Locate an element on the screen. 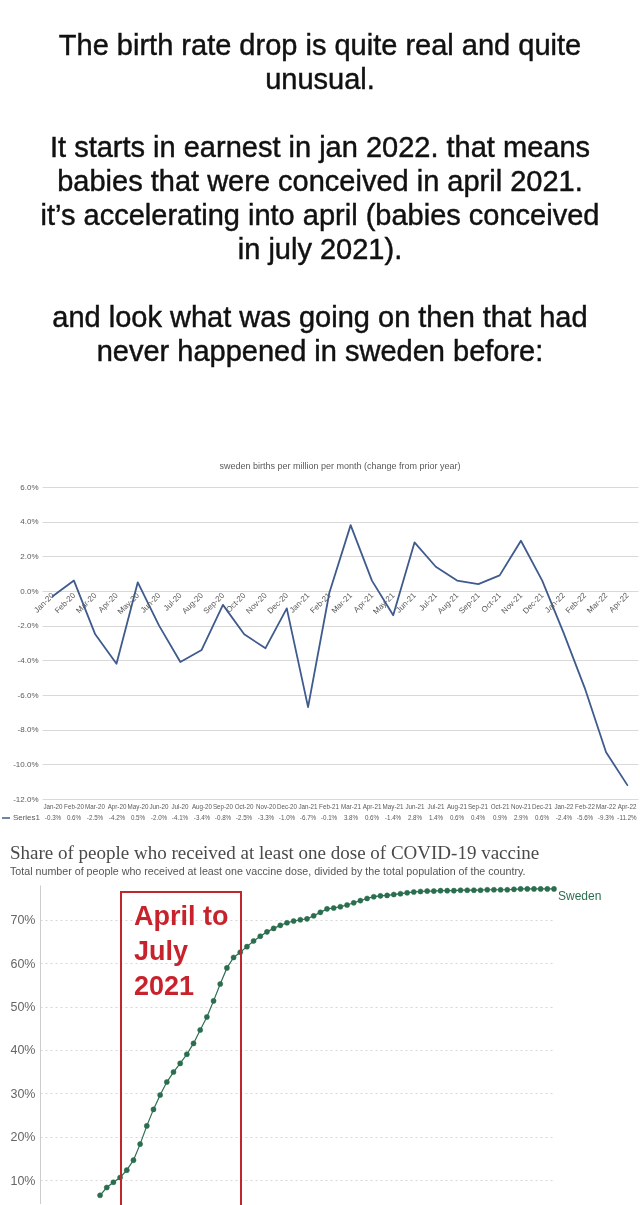 The image size is (640, 1205). y-tick-label: -4.0% is located at coordinates (28, 660).